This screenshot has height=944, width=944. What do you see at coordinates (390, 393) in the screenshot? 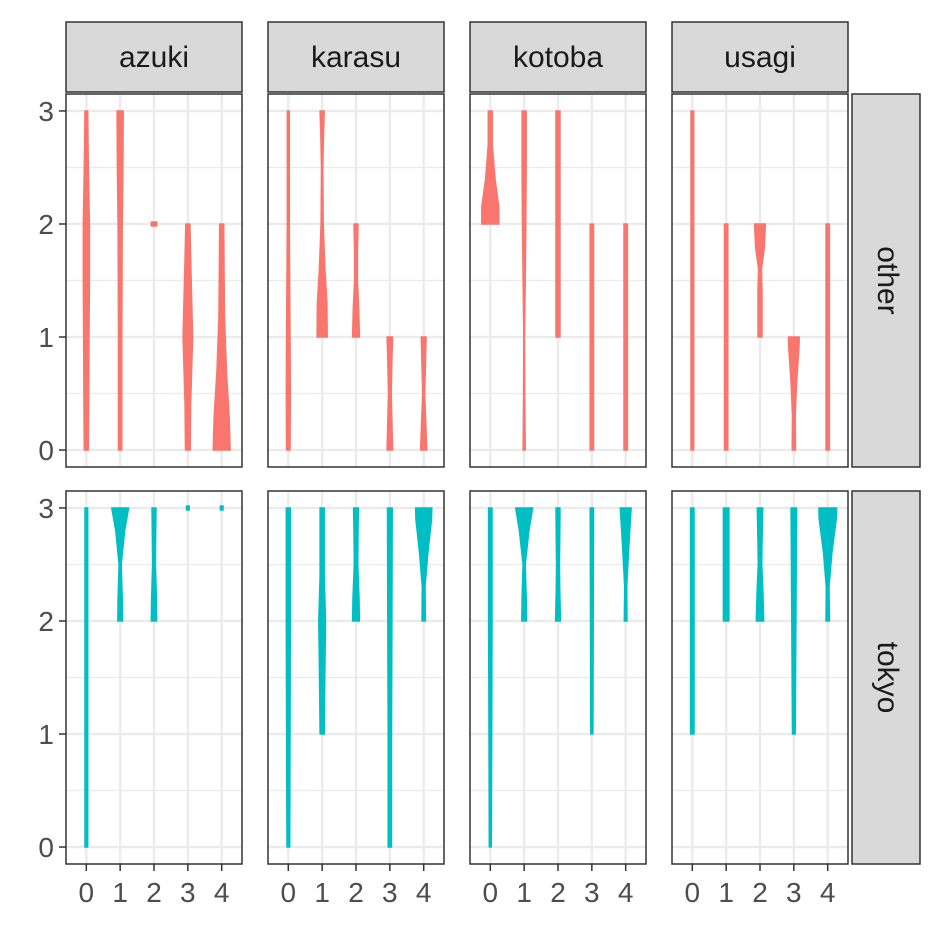
I see `violin-other-karasu-x3` at bounding box center [390, 393].